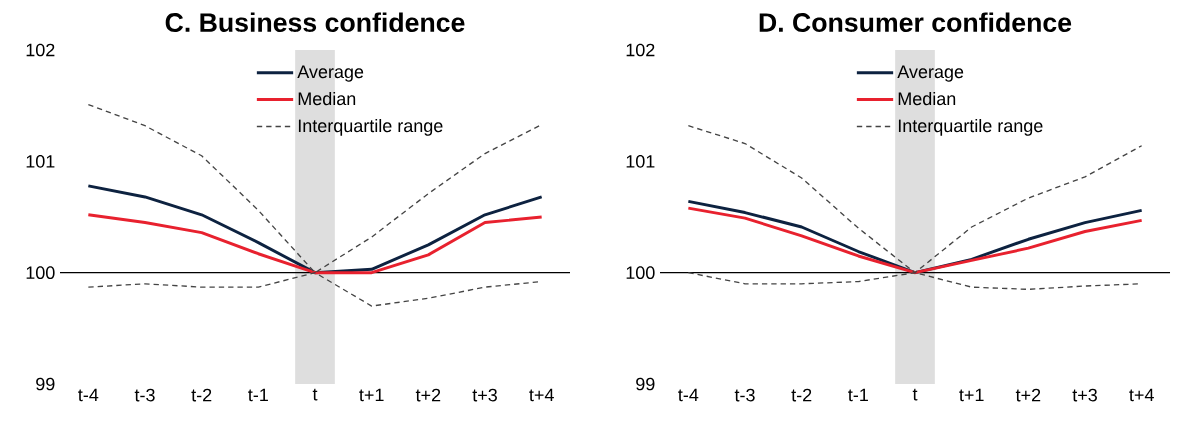 This screenshot has width=1196, height=423. Describe the element at coordinates (315, 244) in the screenshot. I see `line-series` at that location.